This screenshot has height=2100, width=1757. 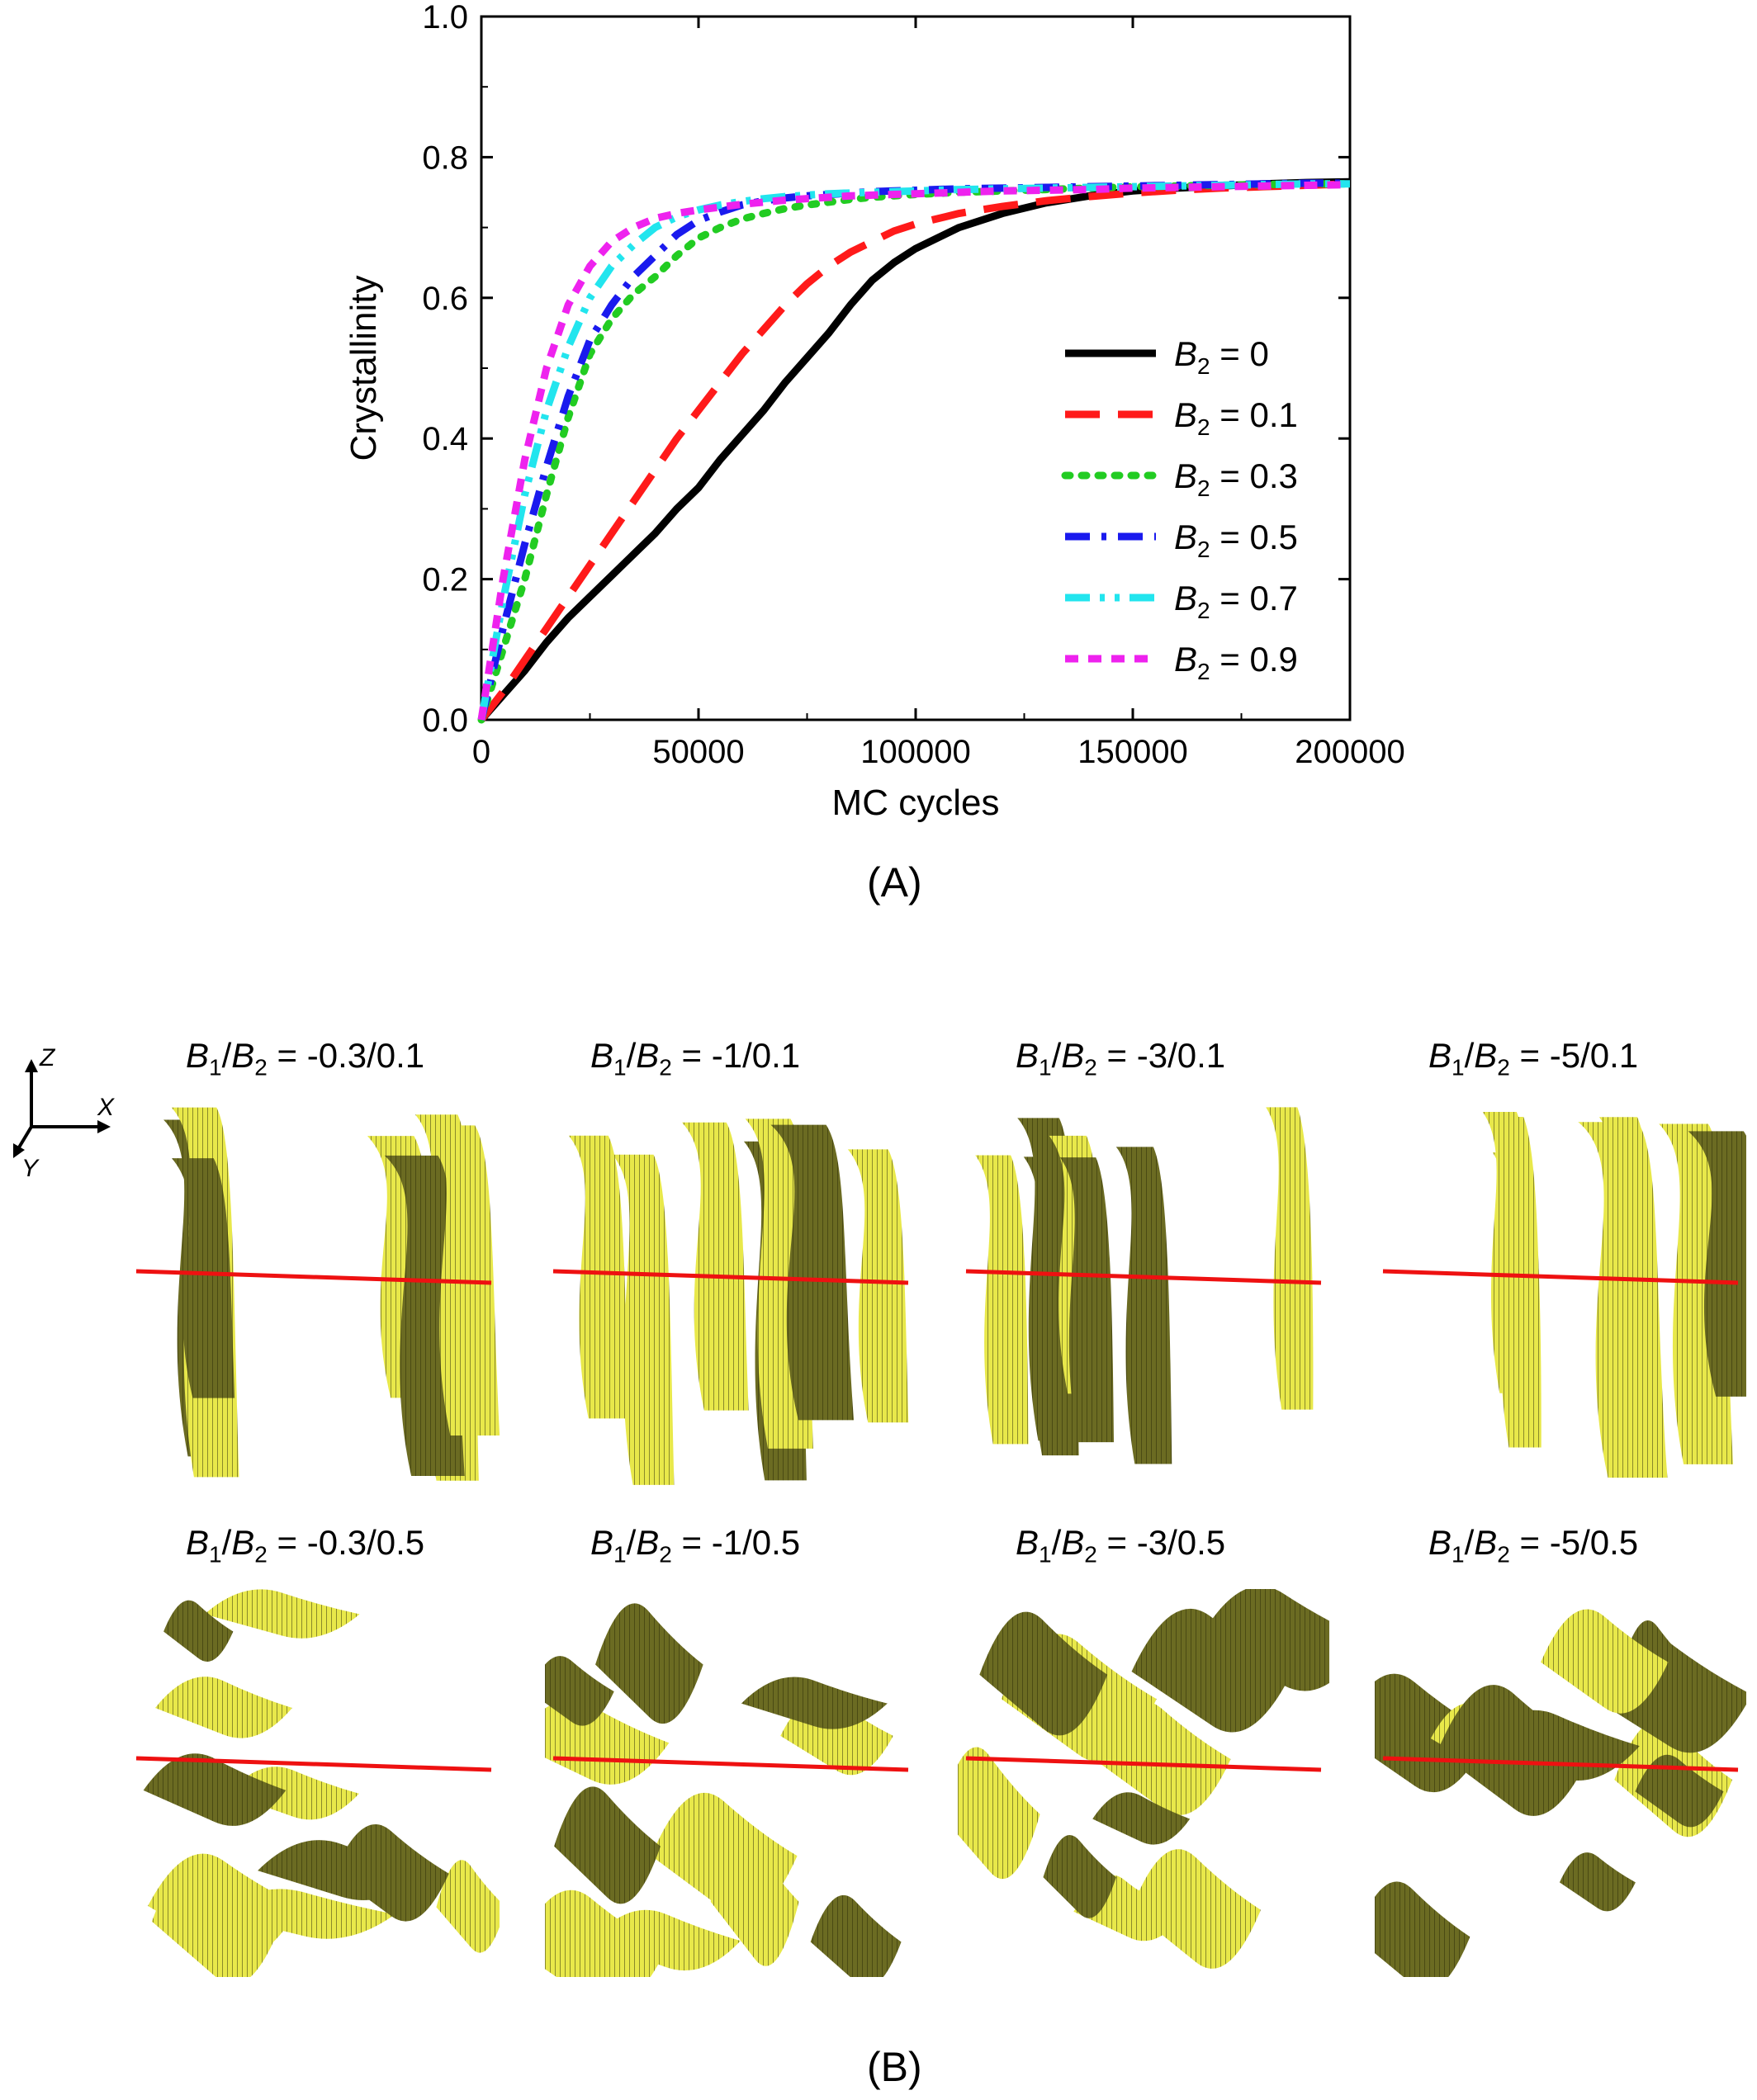 I want to click on y-tick-label: 0.8, so click(x=445, y=158).